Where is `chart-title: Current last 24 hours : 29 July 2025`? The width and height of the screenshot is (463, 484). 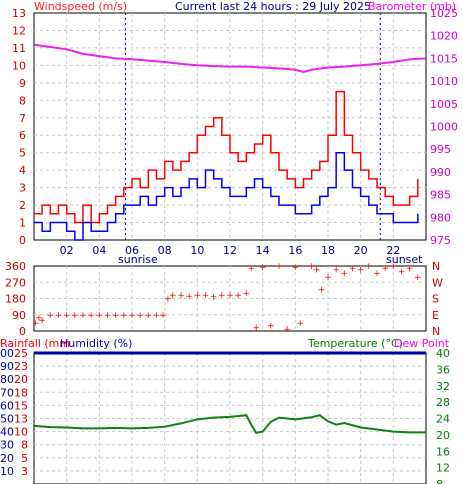
chart-title: Current last 24 hours : 29 July 2025 is located at coordinates (273, 6).